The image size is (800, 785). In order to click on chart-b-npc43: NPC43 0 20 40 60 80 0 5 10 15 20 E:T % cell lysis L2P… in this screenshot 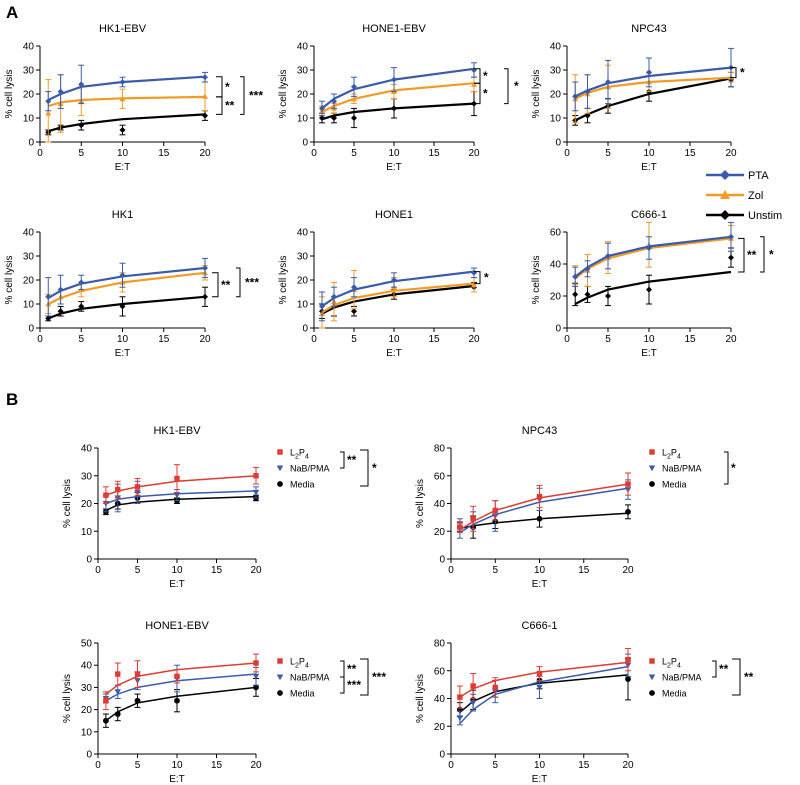, I will do `click(575, 507)`.